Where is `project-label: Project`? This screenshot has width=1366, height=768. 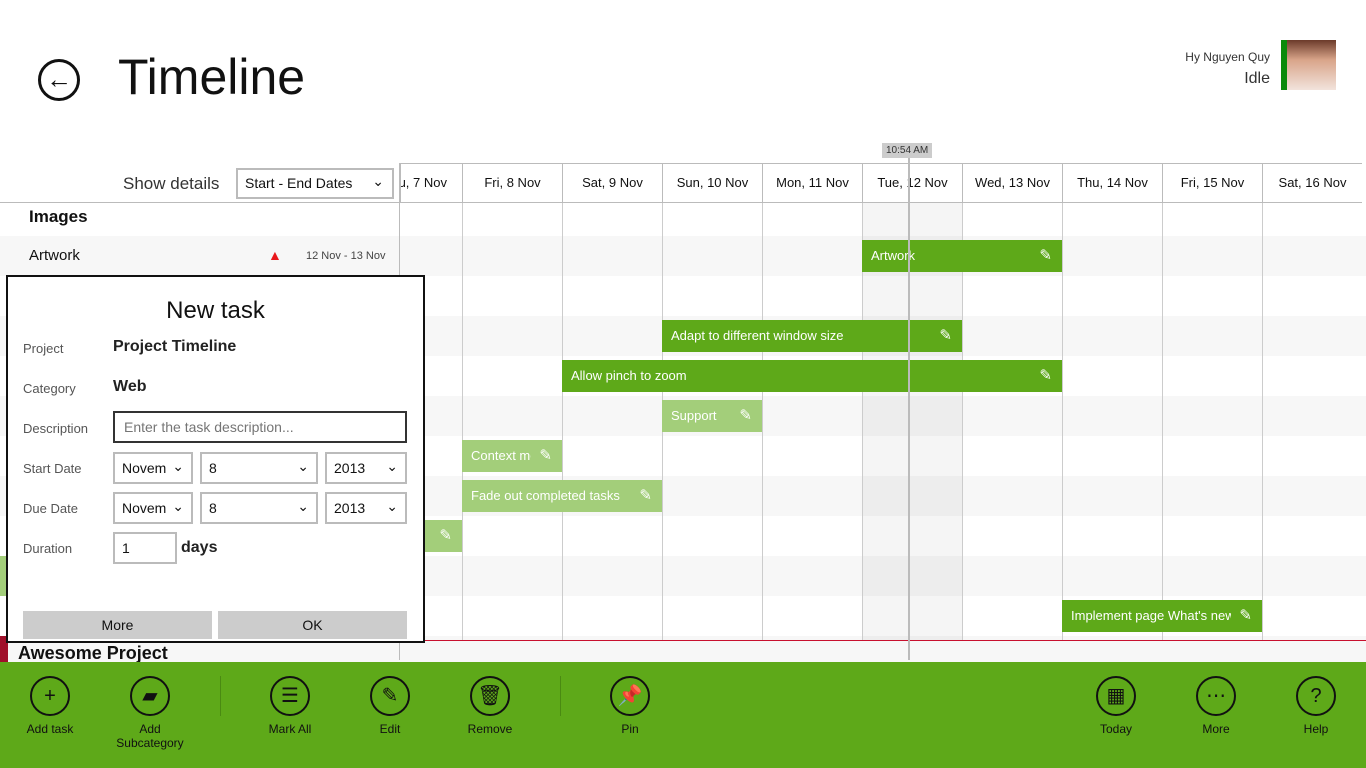 project-label: Project is located at coordinates (43, 348).